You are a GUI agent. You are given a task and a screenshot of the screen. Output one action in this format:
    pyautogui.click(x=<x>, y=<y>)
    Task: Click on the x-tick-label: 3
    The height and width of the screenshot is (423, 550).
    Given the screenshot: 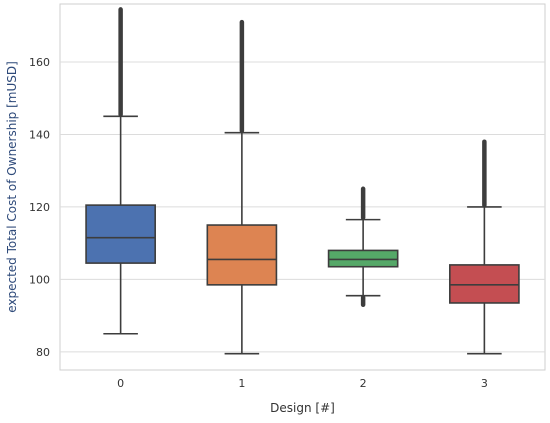 What is the action you would take?
    pyautogui.click(x=484, y=383)
    